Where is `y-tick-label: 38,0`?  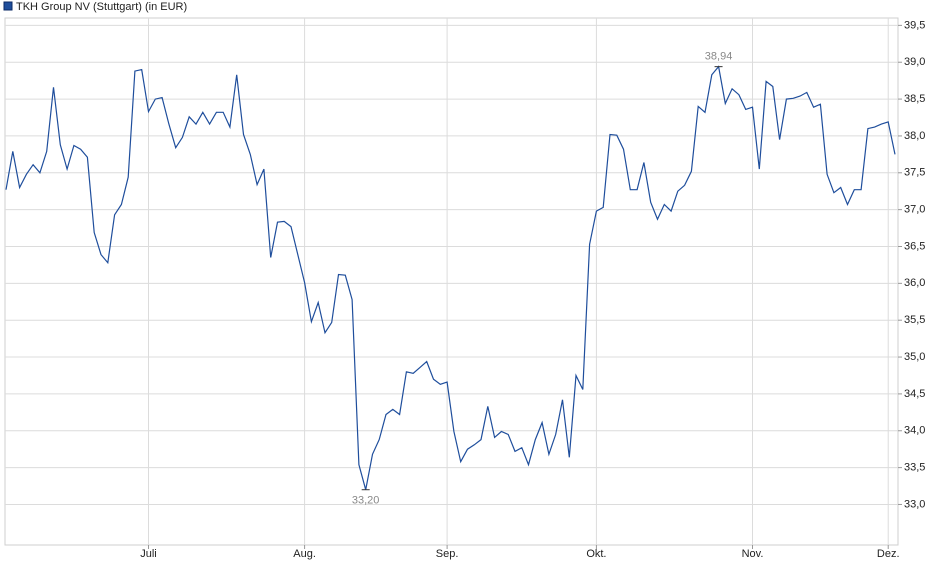
y-tick-label: 38,0 is located at coordinates (914, 136).